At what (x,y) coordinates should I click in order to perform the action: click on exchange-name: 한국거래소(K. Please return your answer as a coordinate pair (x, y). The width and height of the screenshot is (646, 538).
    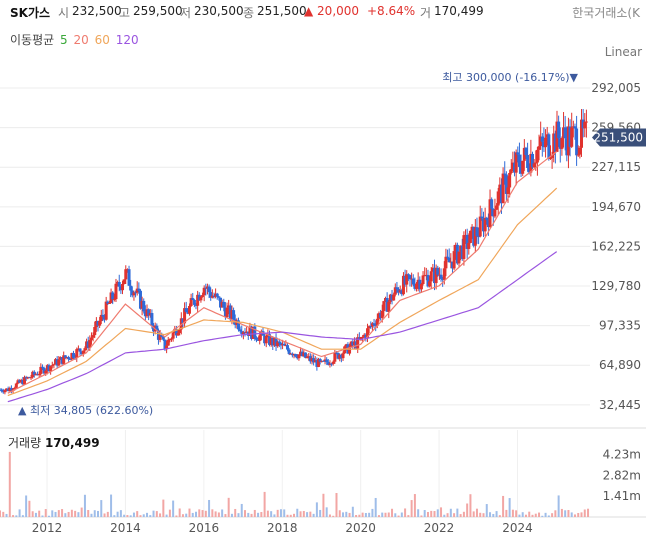
    Looking at the image, I should click on (606, 13).